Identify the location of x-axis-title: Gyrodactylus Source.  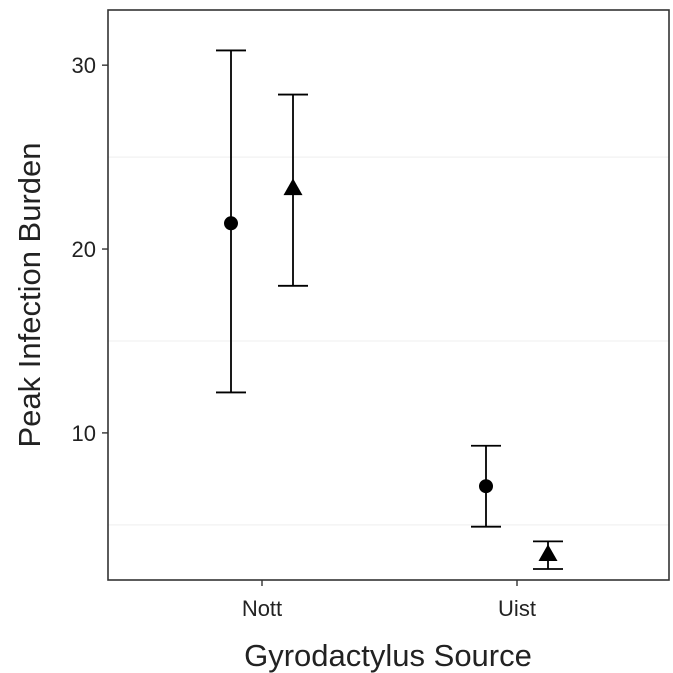
(388, 655).